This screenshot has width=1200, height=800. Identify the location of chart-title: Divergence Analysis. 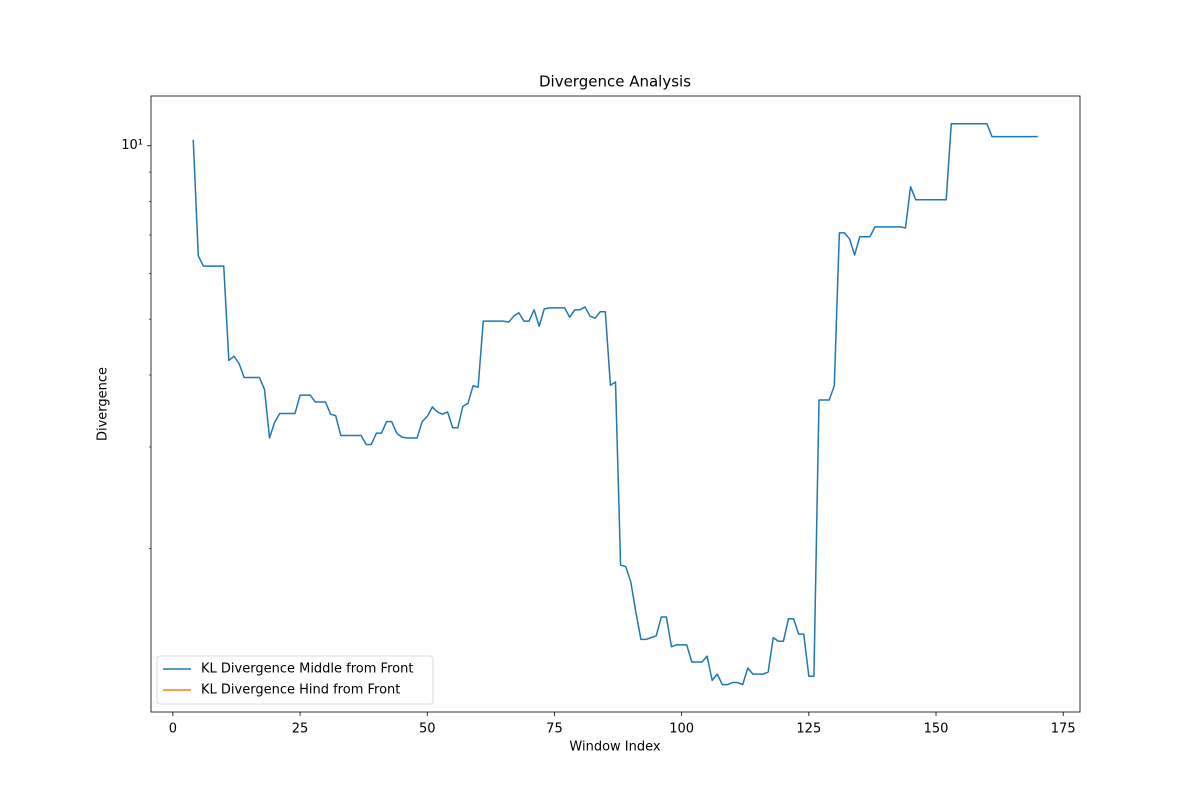
(615, 82).